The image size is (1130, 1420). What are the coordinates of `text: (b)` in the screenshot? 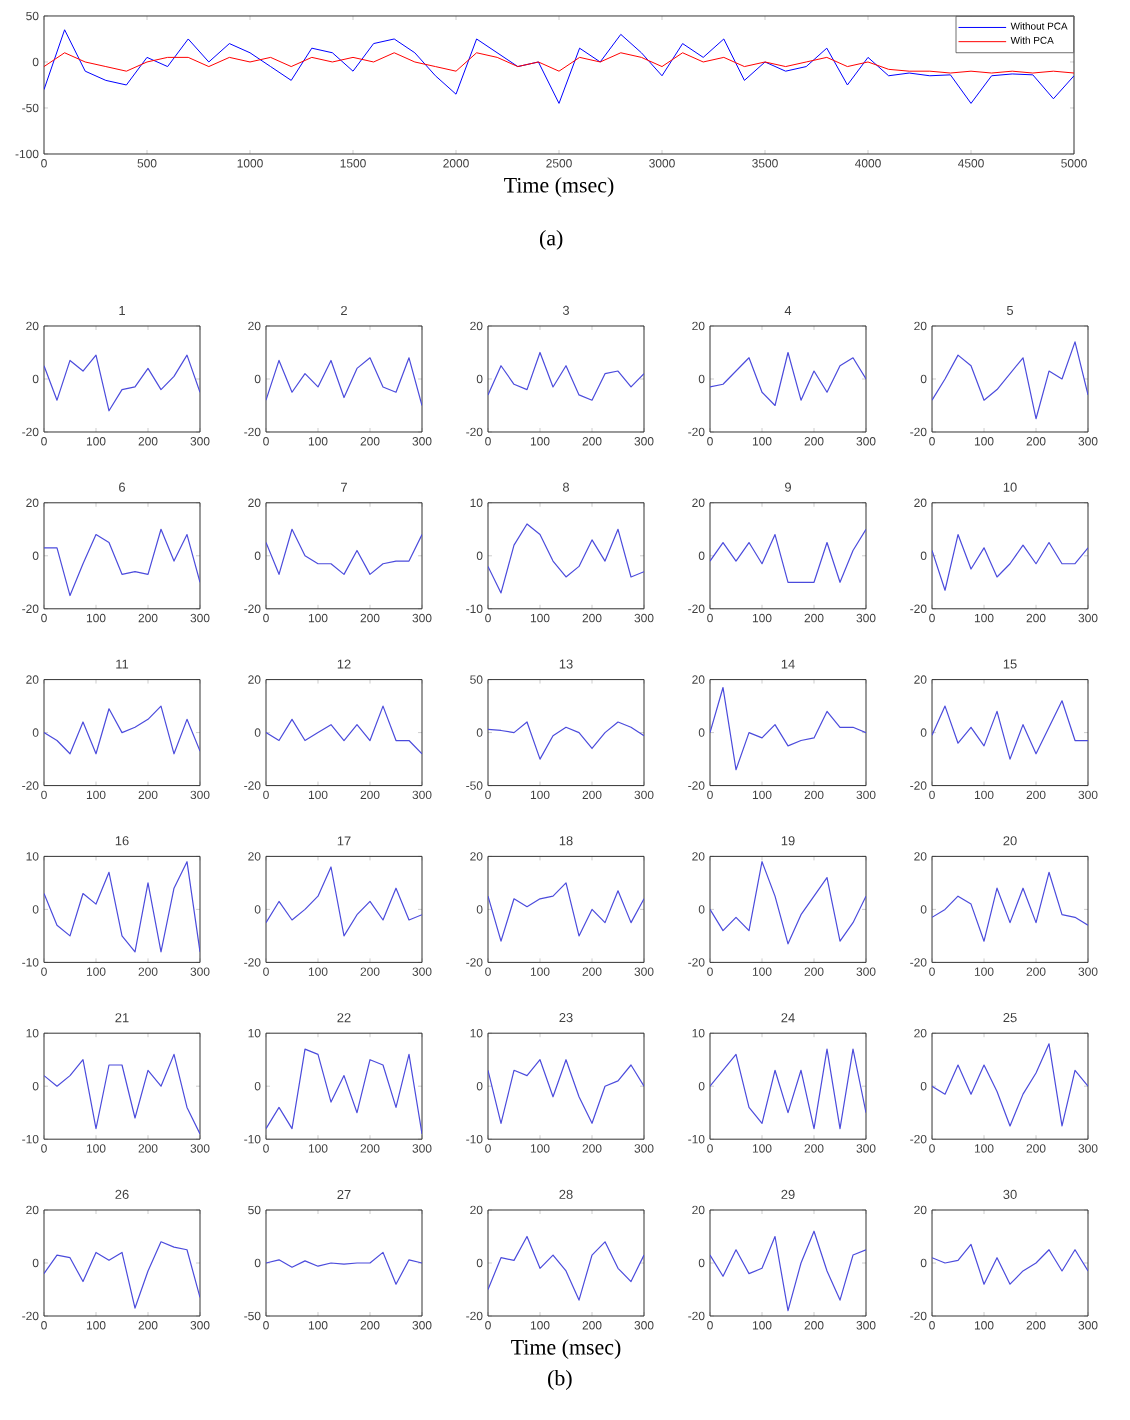 It's located at (560, 1380).